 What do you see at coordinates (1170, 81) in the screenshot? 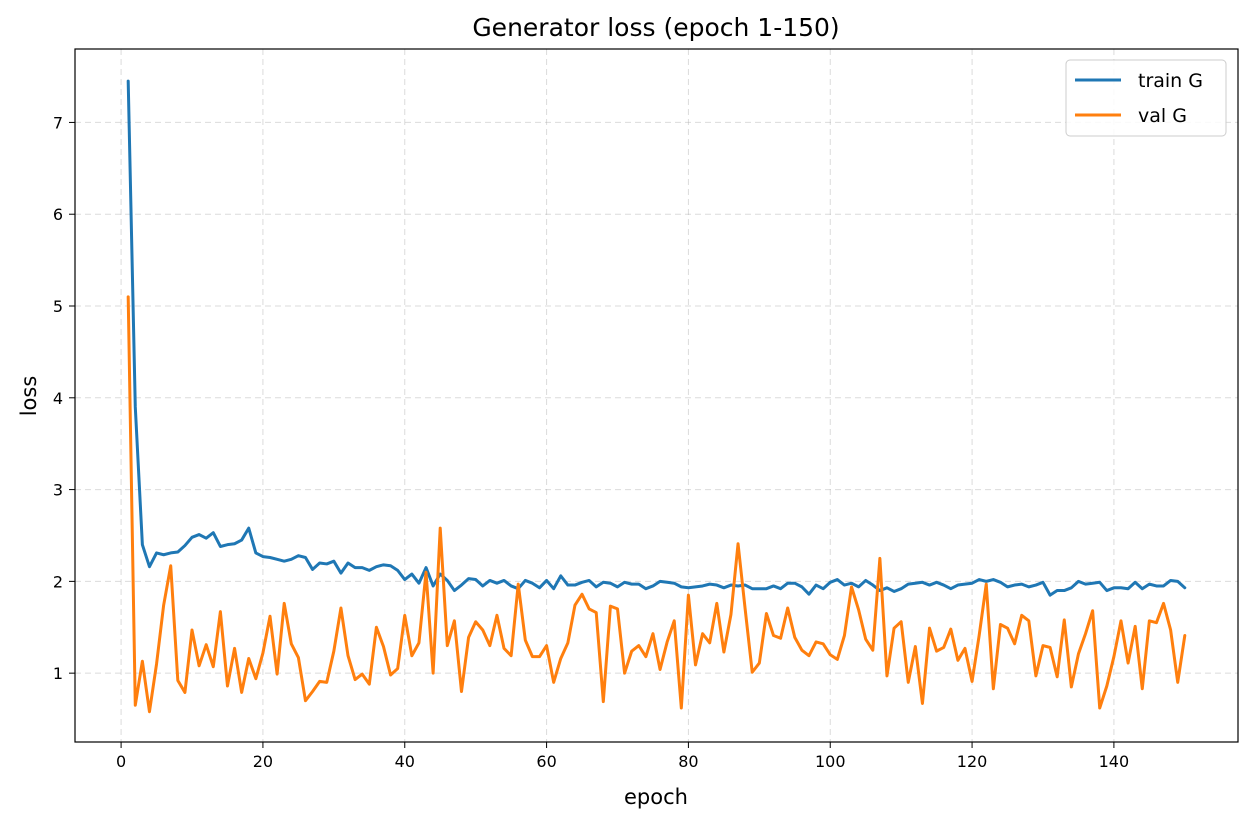
I see `legend-label-train: train G` at bounding box center [1170, 81].